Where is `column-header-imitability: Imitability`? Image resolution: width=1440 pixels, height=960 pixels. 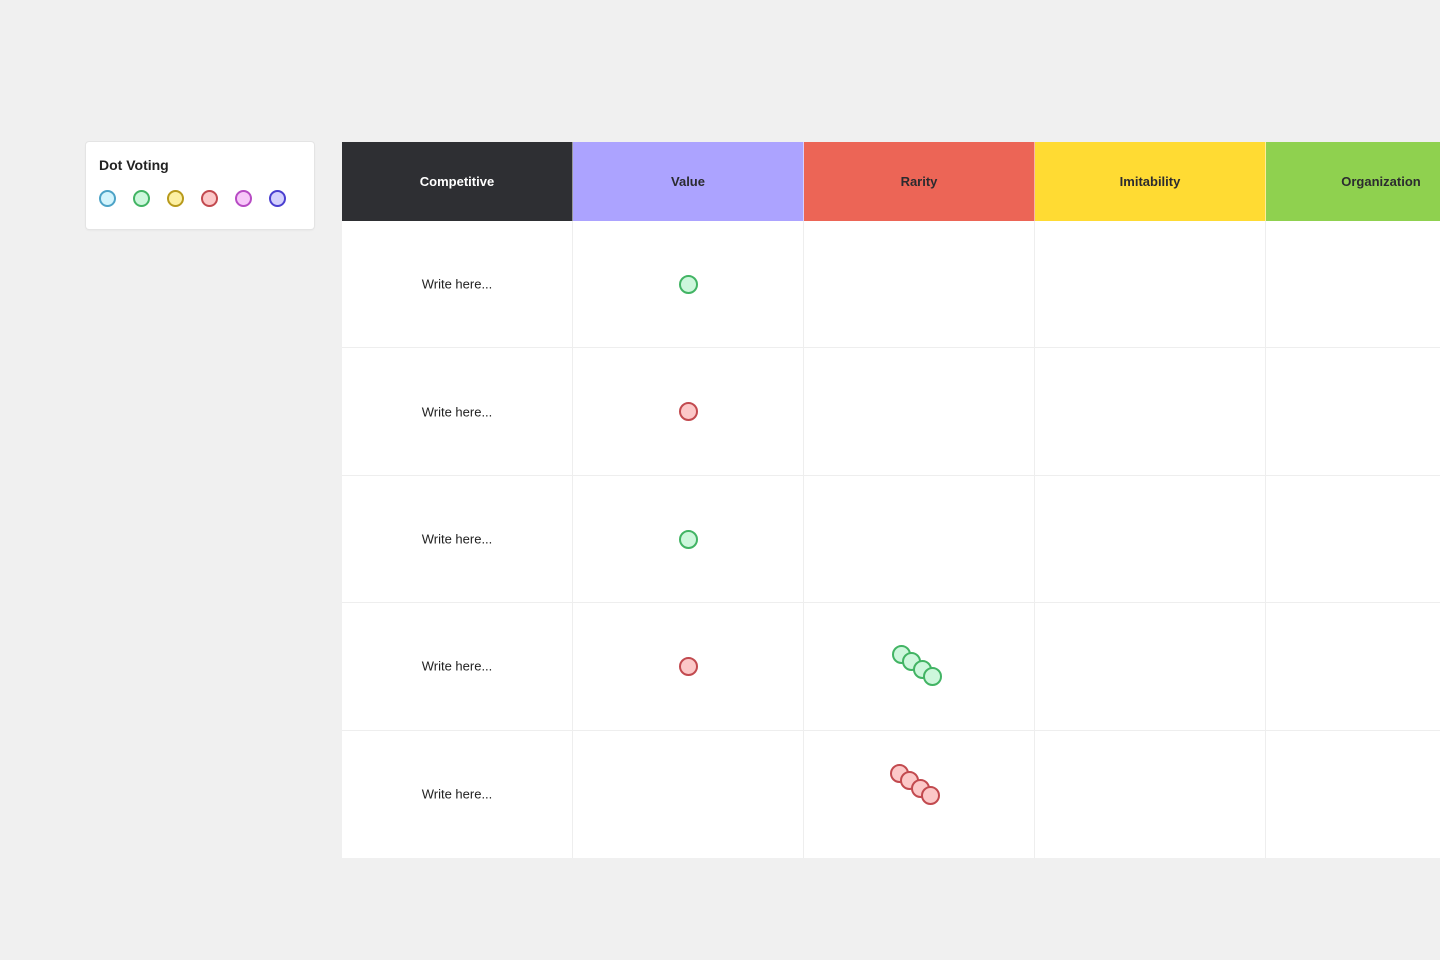
column-header-imitability: Imitability is located at coordinates (1150, 181).